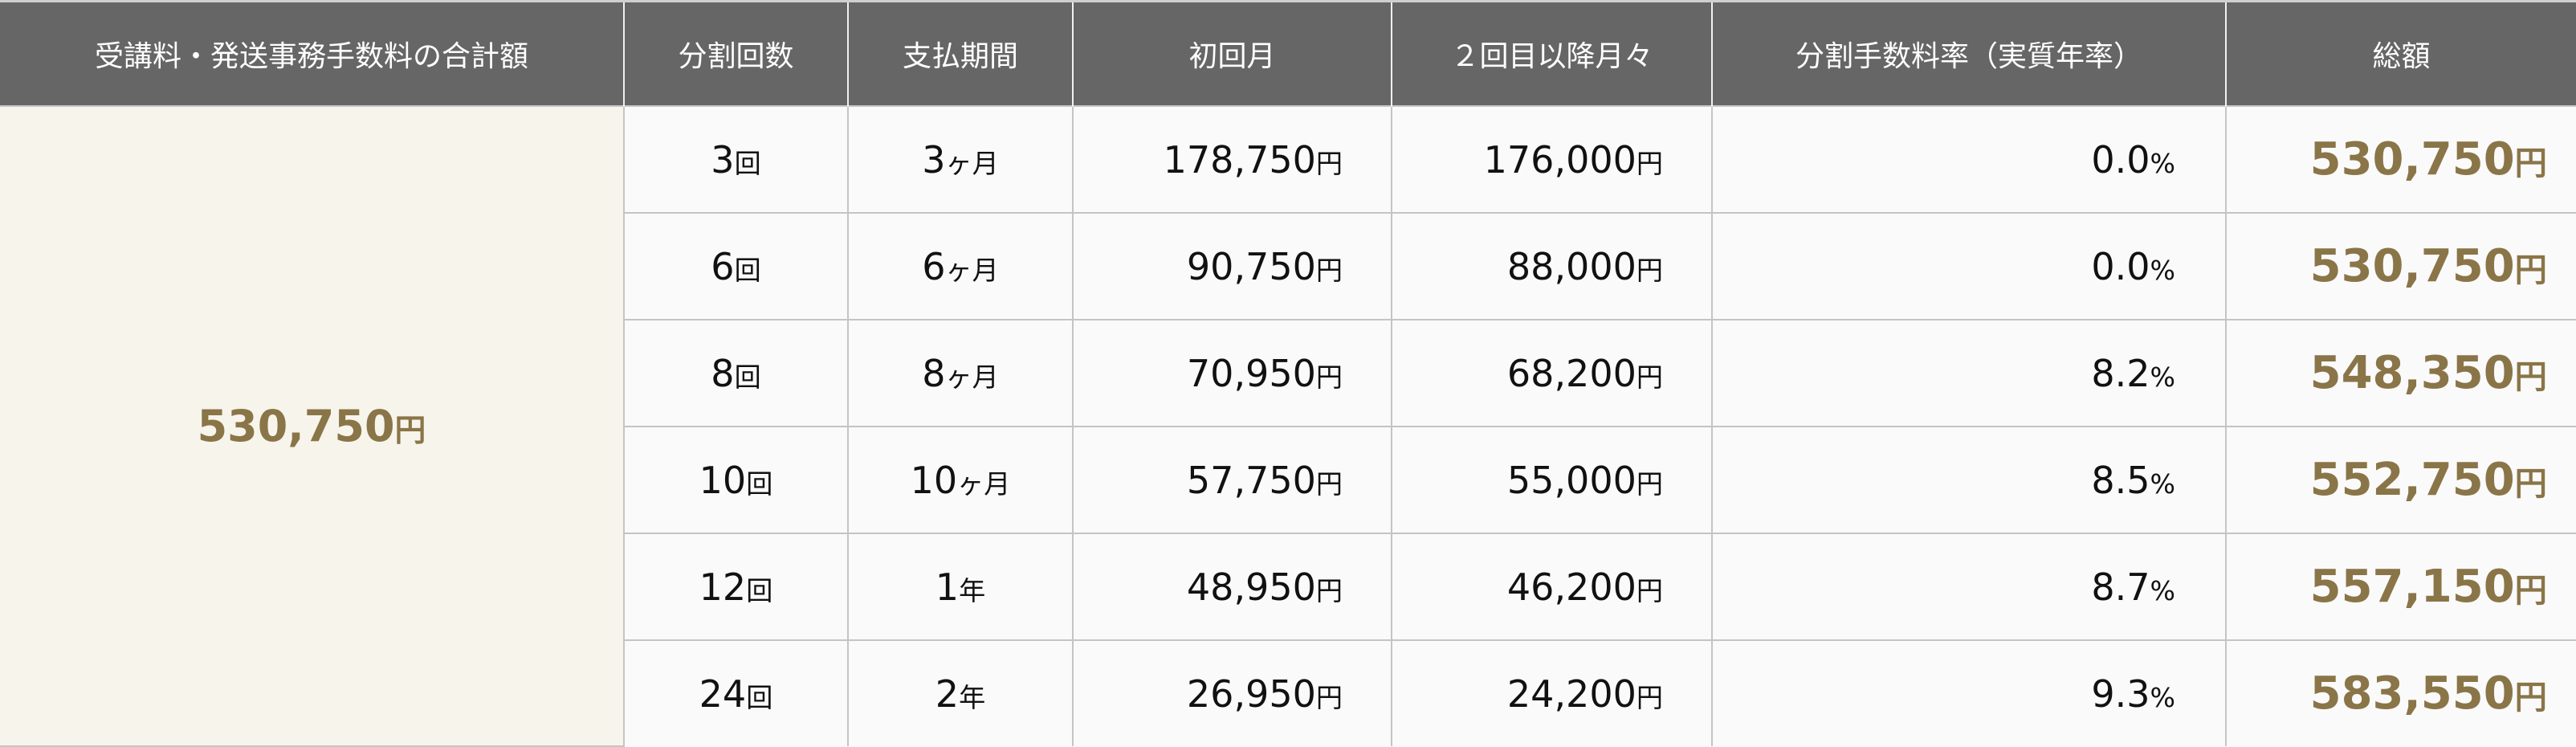 The image size is (2576, 747). What do you see at coordinates (736, 692) in the screenshot?
I see `installment-count-cell: 24回` at bounding box center [736, 692].